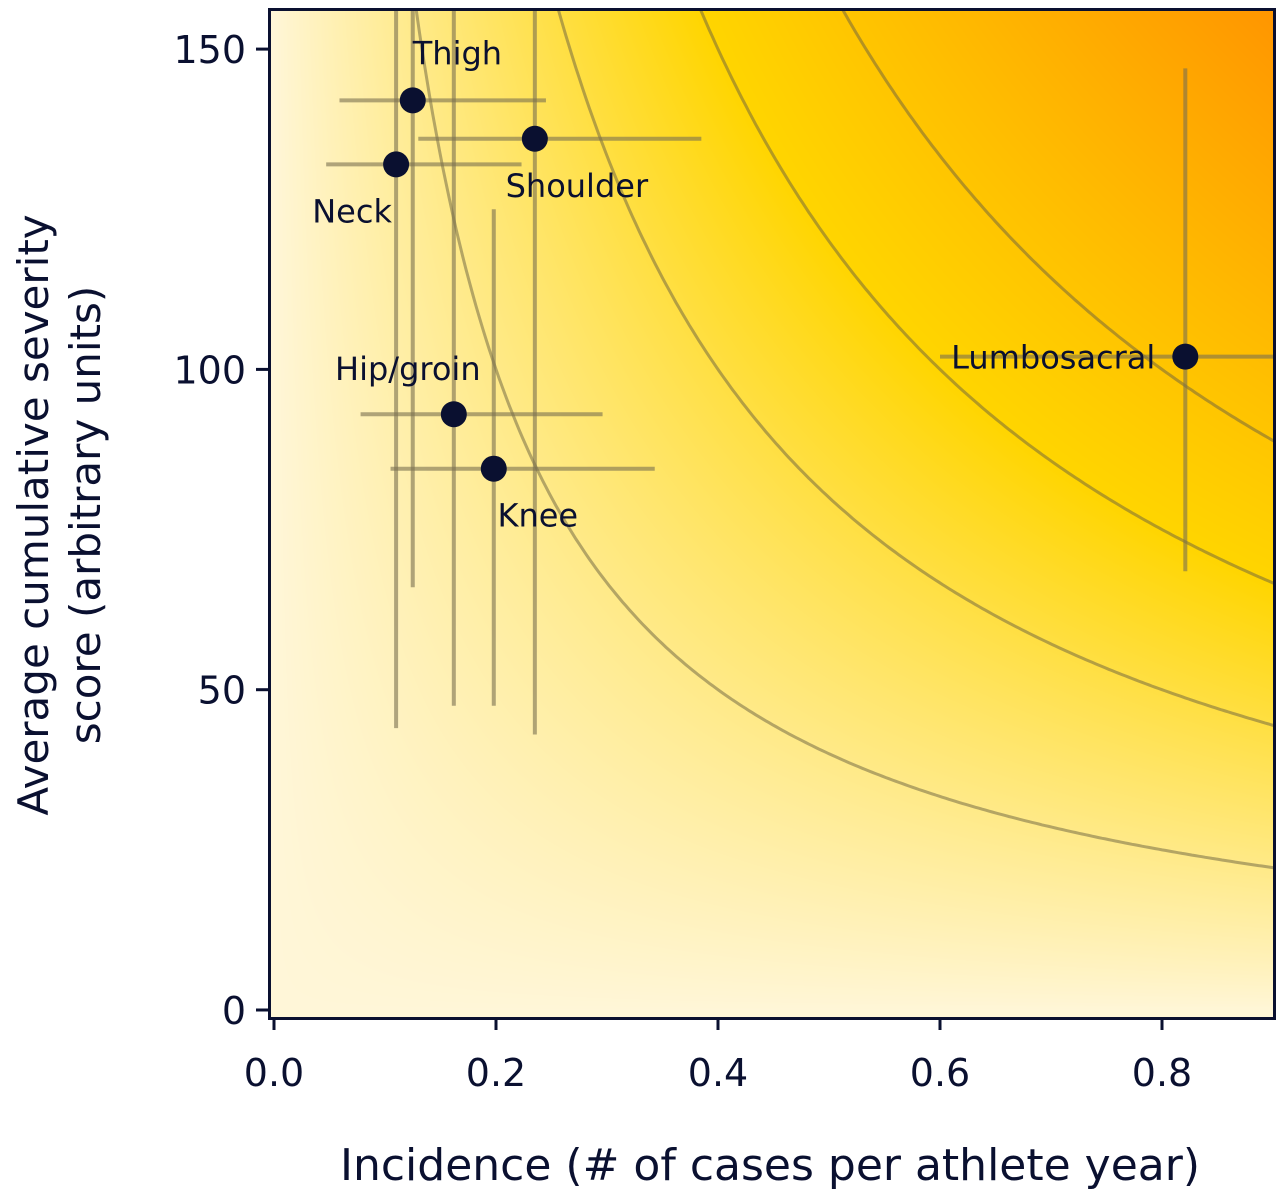 This screenshot has width=1280, height=1197. I want to click on point-label: Hip/groin, so click(408, 369).